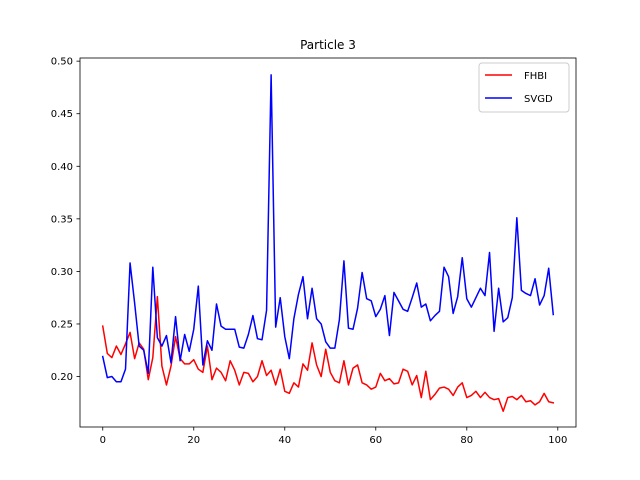 Image resolution: width=640 pixels, height=480 pixels. Describe the element at coordinates (62, 377) in the screenshot. I see `y-tick-label: 0.20` at that location.